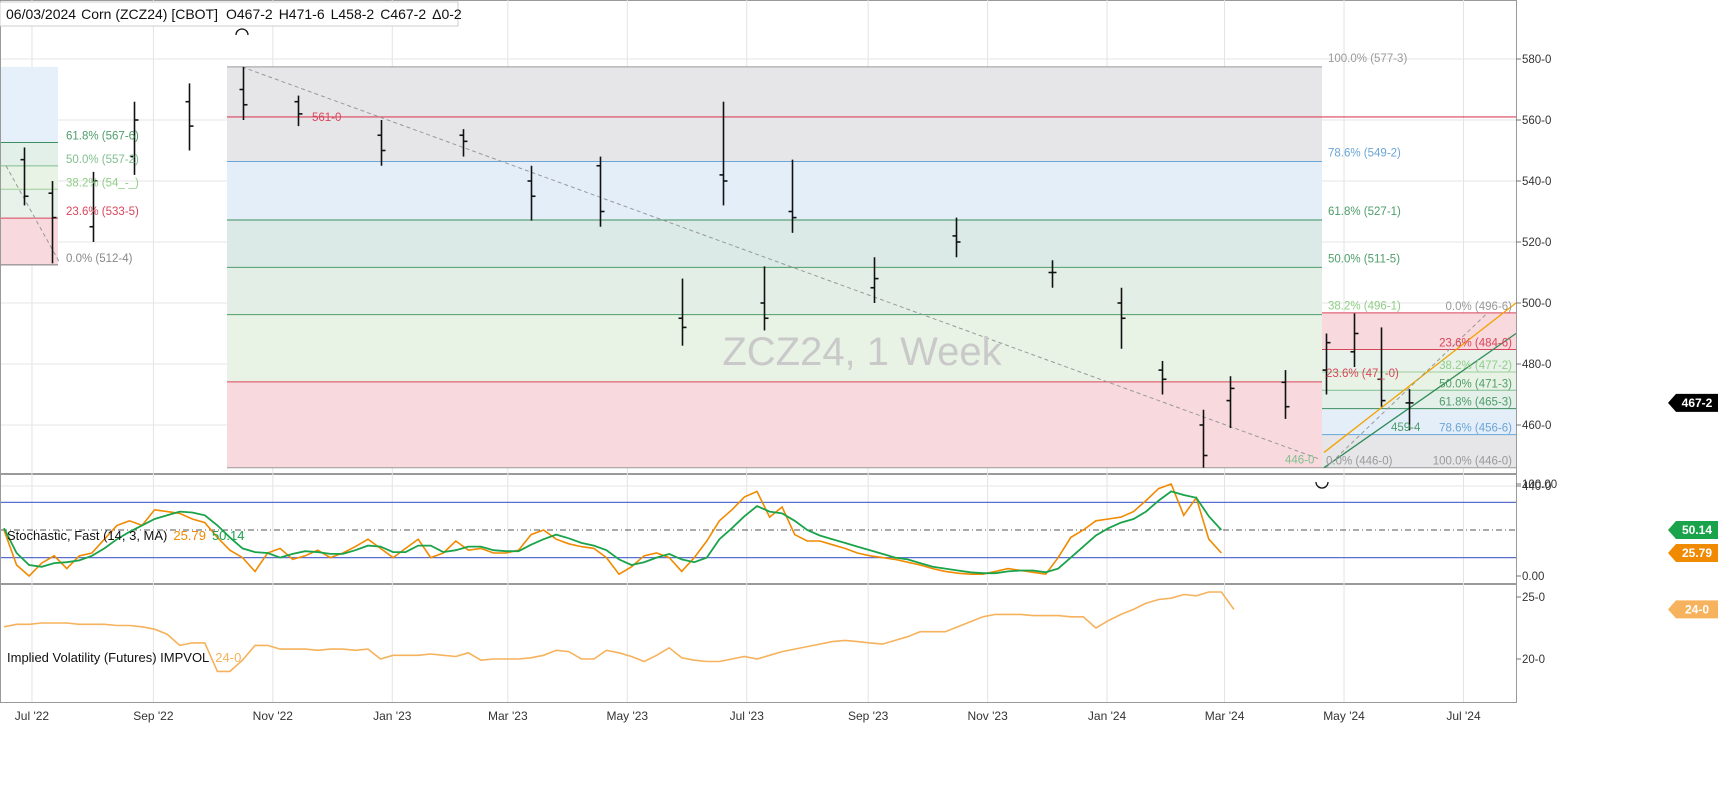  Describe the element at coordinates (1475, 429) in the screenshot. I see `fib-label: 78.6% (456-6)` at that location.